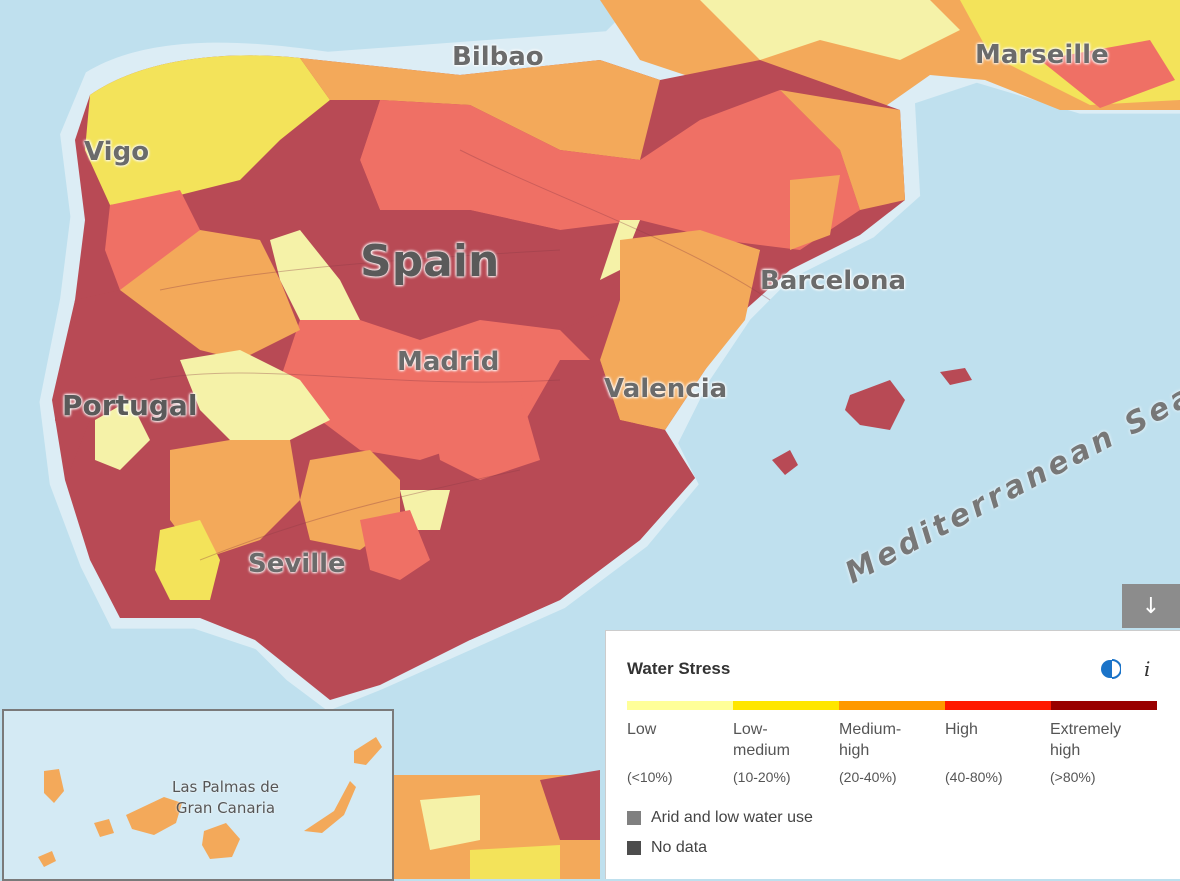  What do you see at coordinates (762, 777) in the screenshot?
I see `legend-category-range: (10-20%)` at bounding box center [762, 777].